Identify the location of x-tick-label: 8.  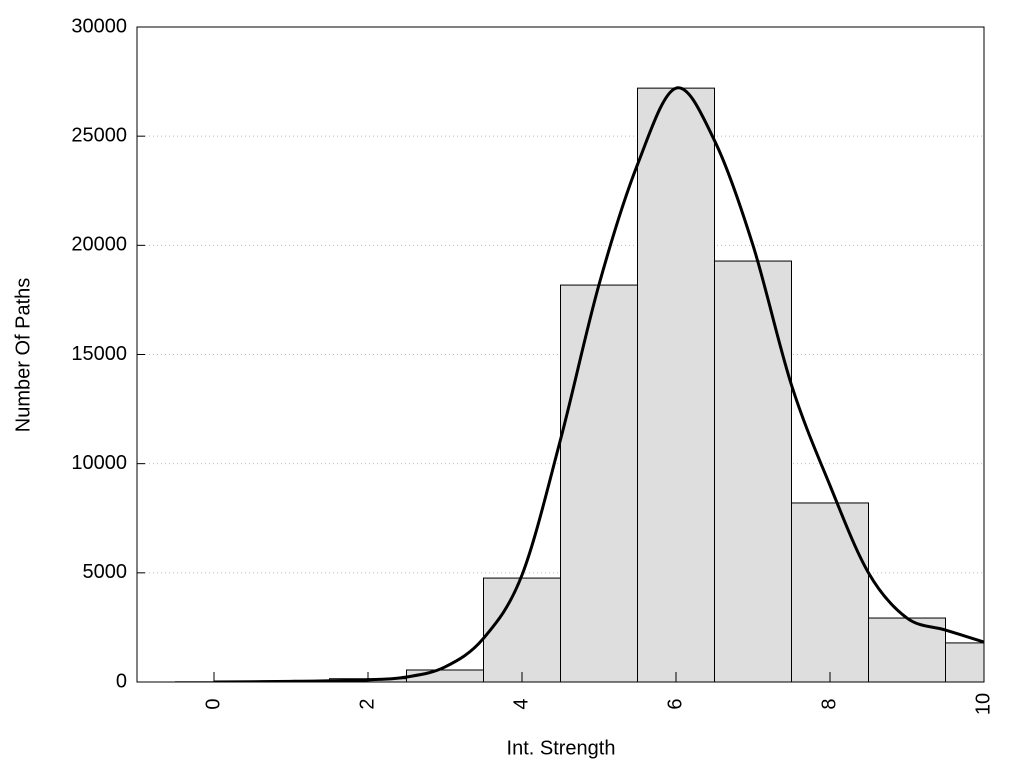
(829, 703).